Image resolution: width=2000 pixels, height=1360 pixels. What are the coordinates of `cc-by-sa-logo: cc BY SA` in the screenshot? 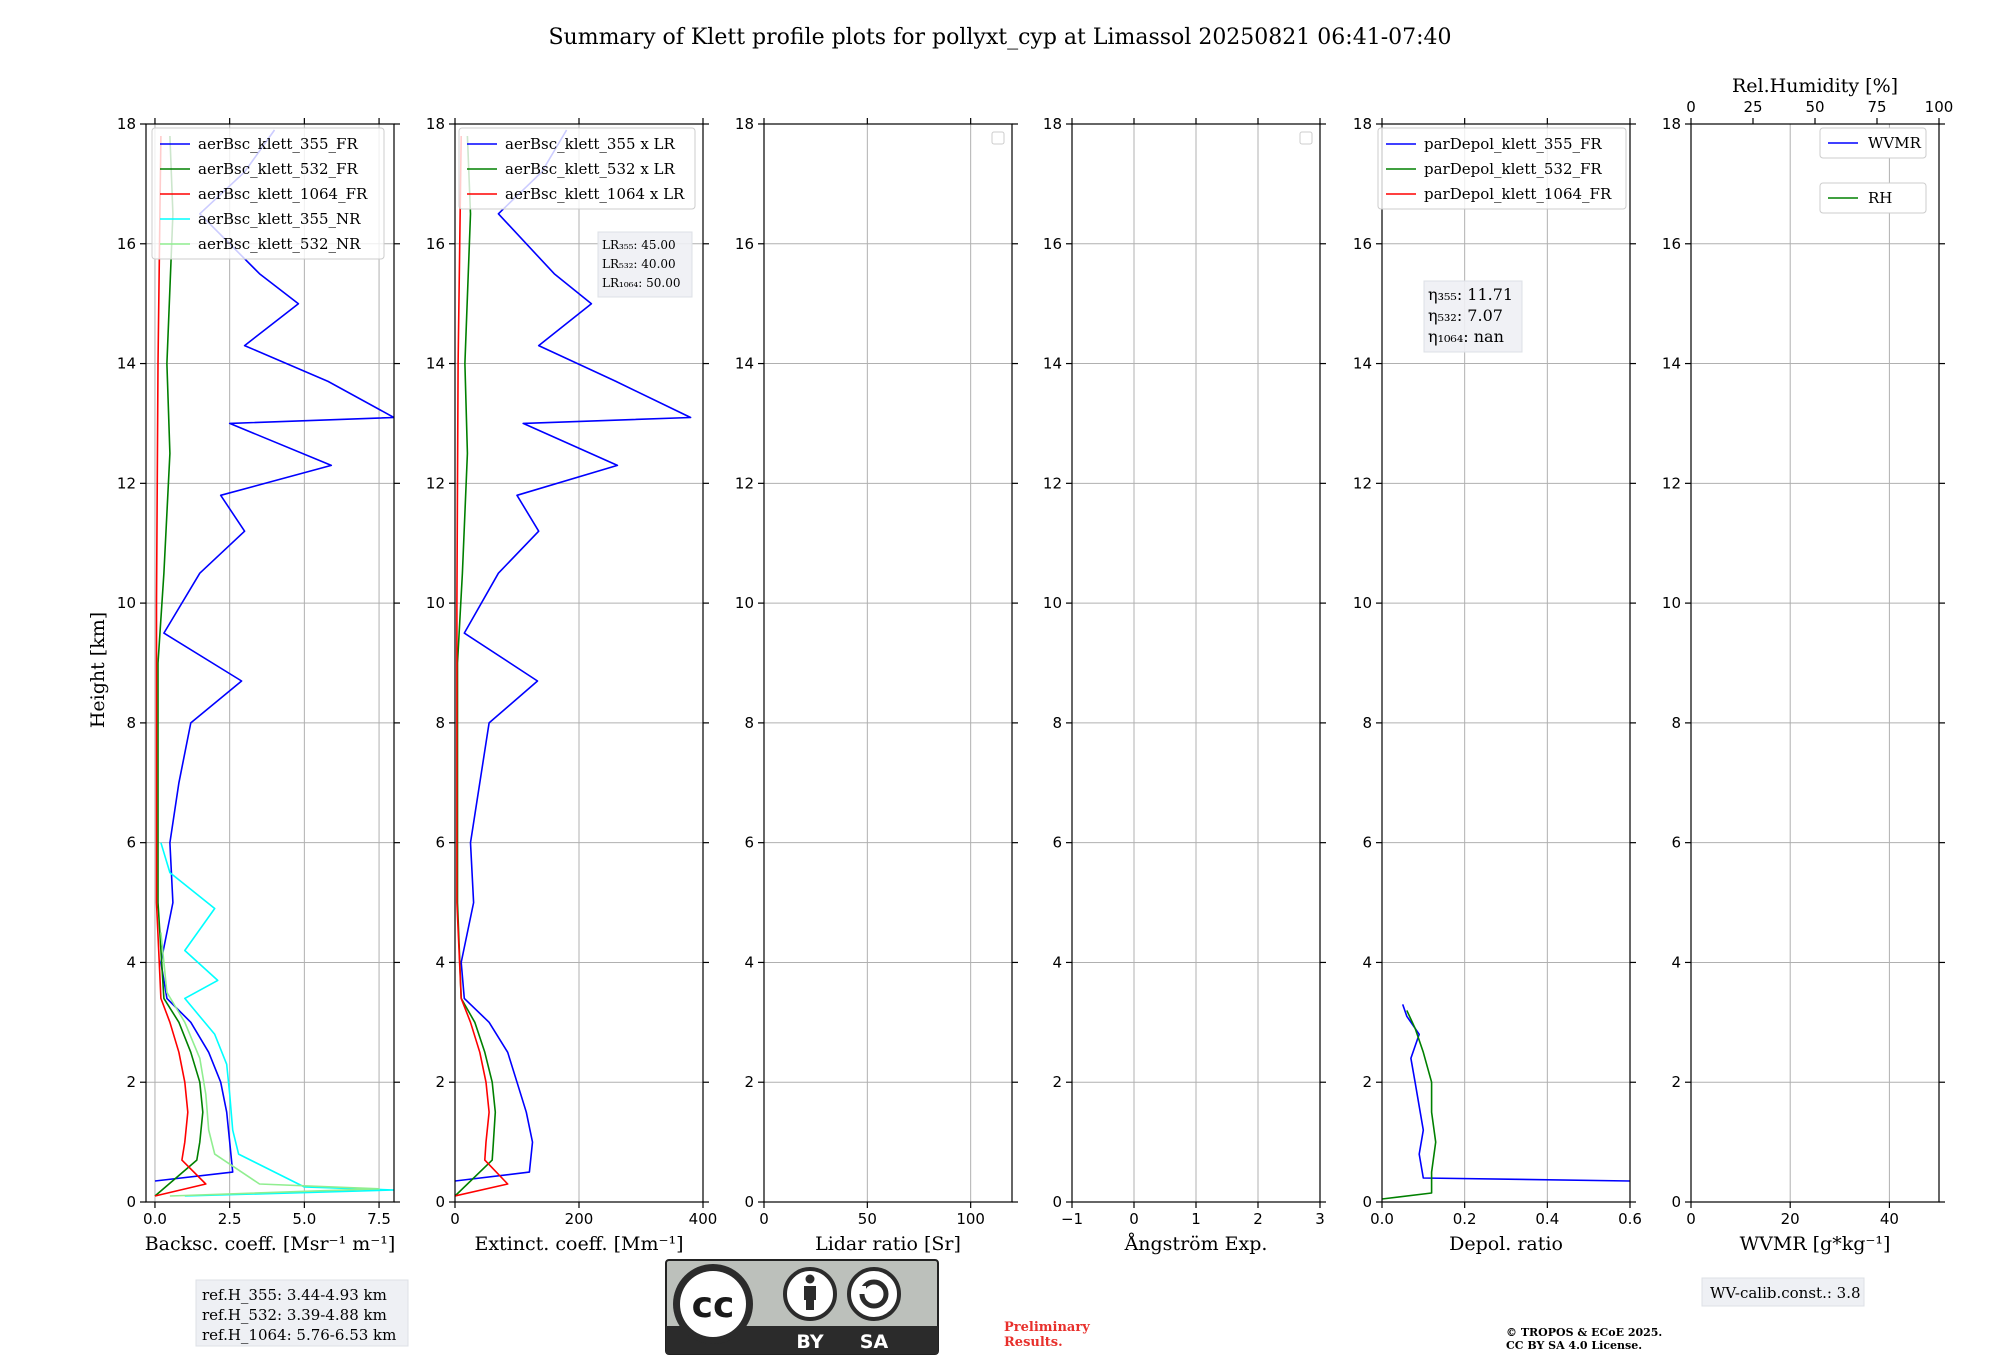 It's located at (802, 1307).